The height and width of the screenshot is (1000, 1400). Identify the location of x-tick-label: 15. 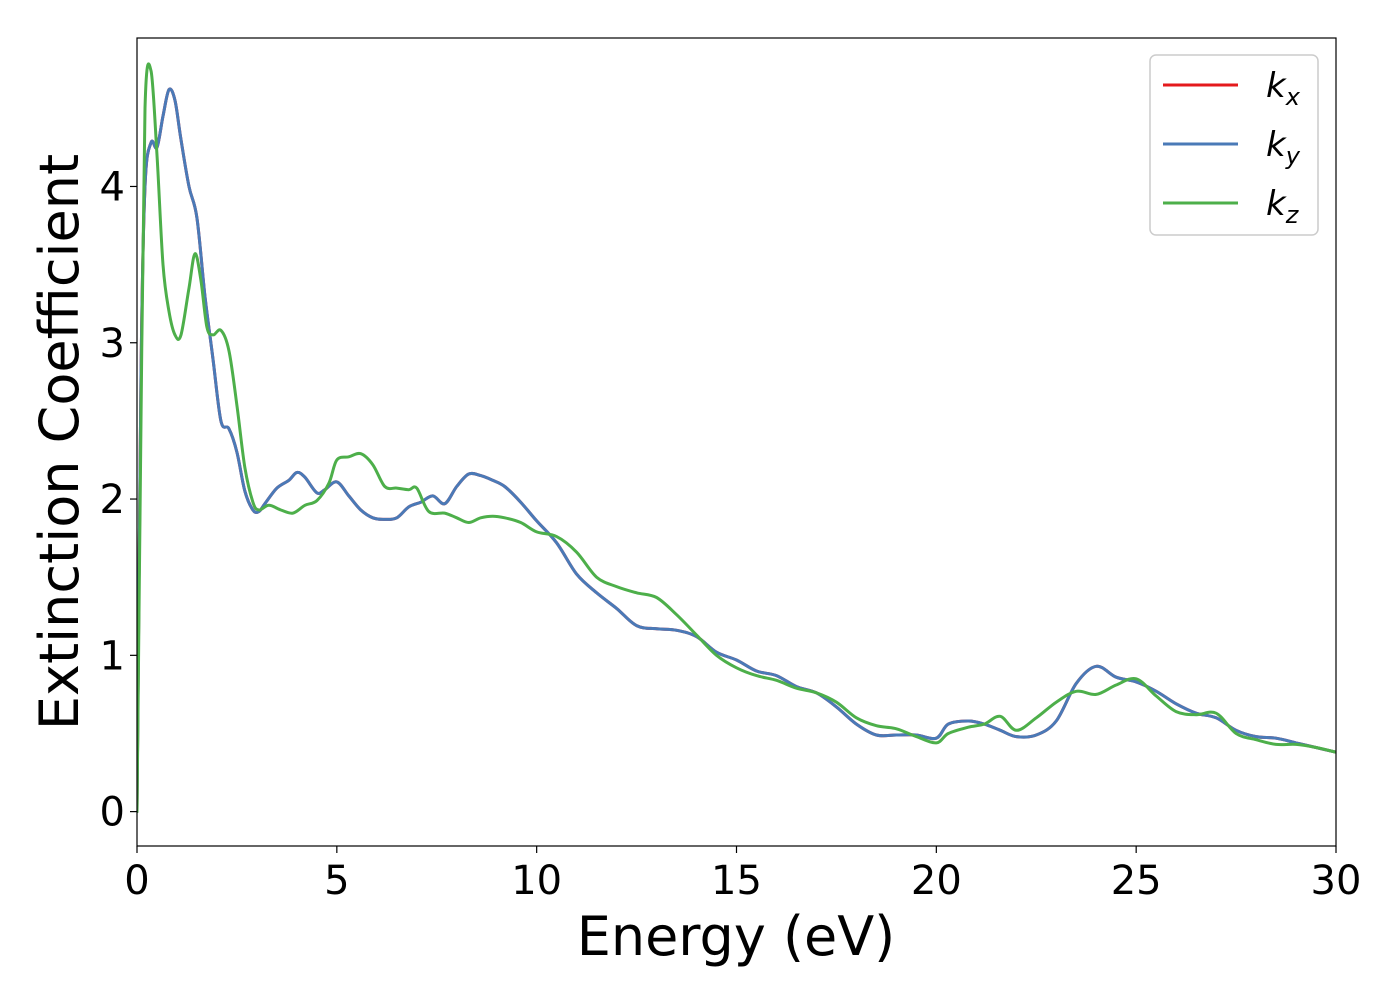
(736, 881).